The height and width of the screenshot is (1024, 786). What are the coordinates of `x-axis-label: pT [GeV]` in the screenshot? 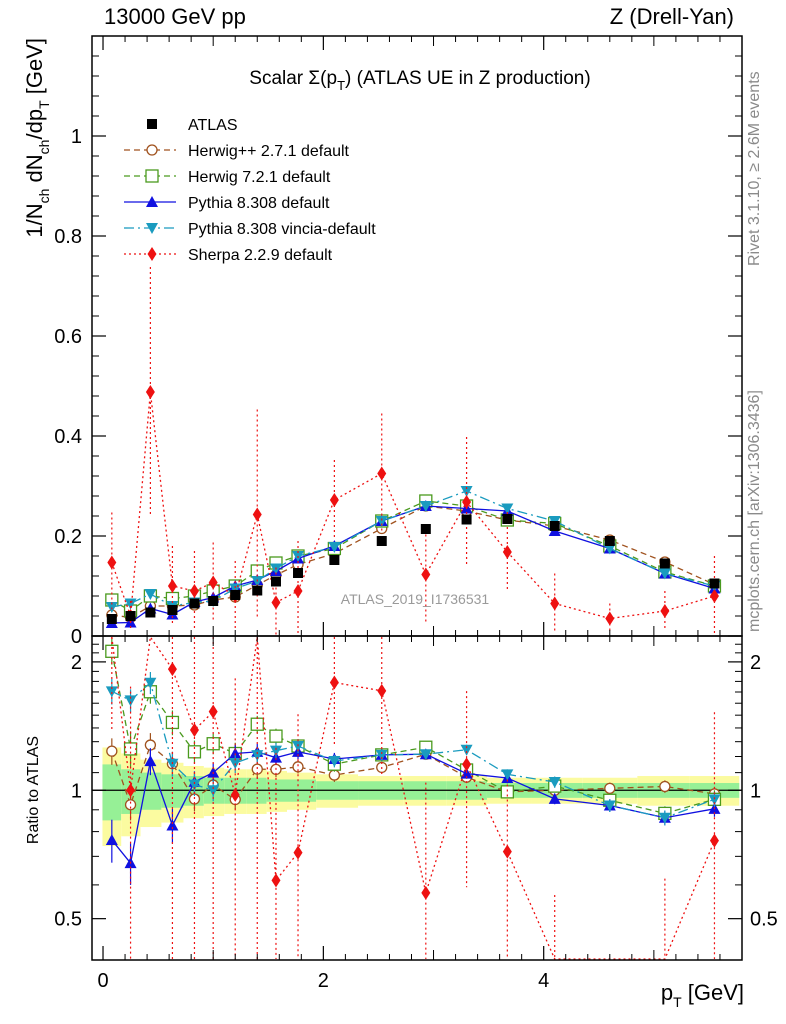 It's located at (702, 995).